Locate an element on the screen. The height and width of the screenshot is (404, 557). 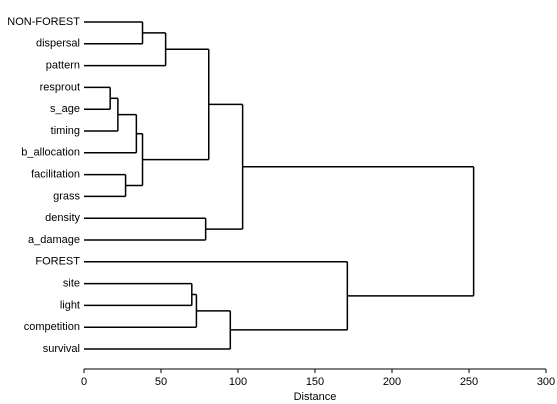
leaf-label: density is located at coordinates (62, 218).